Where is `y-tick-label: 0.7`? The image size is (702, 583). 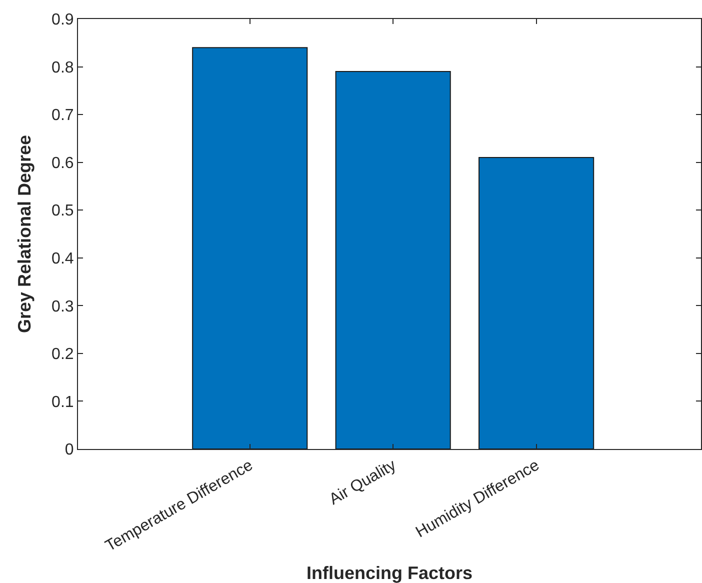 y-tick-label: 0.7 is located at coordinates (63, 115).